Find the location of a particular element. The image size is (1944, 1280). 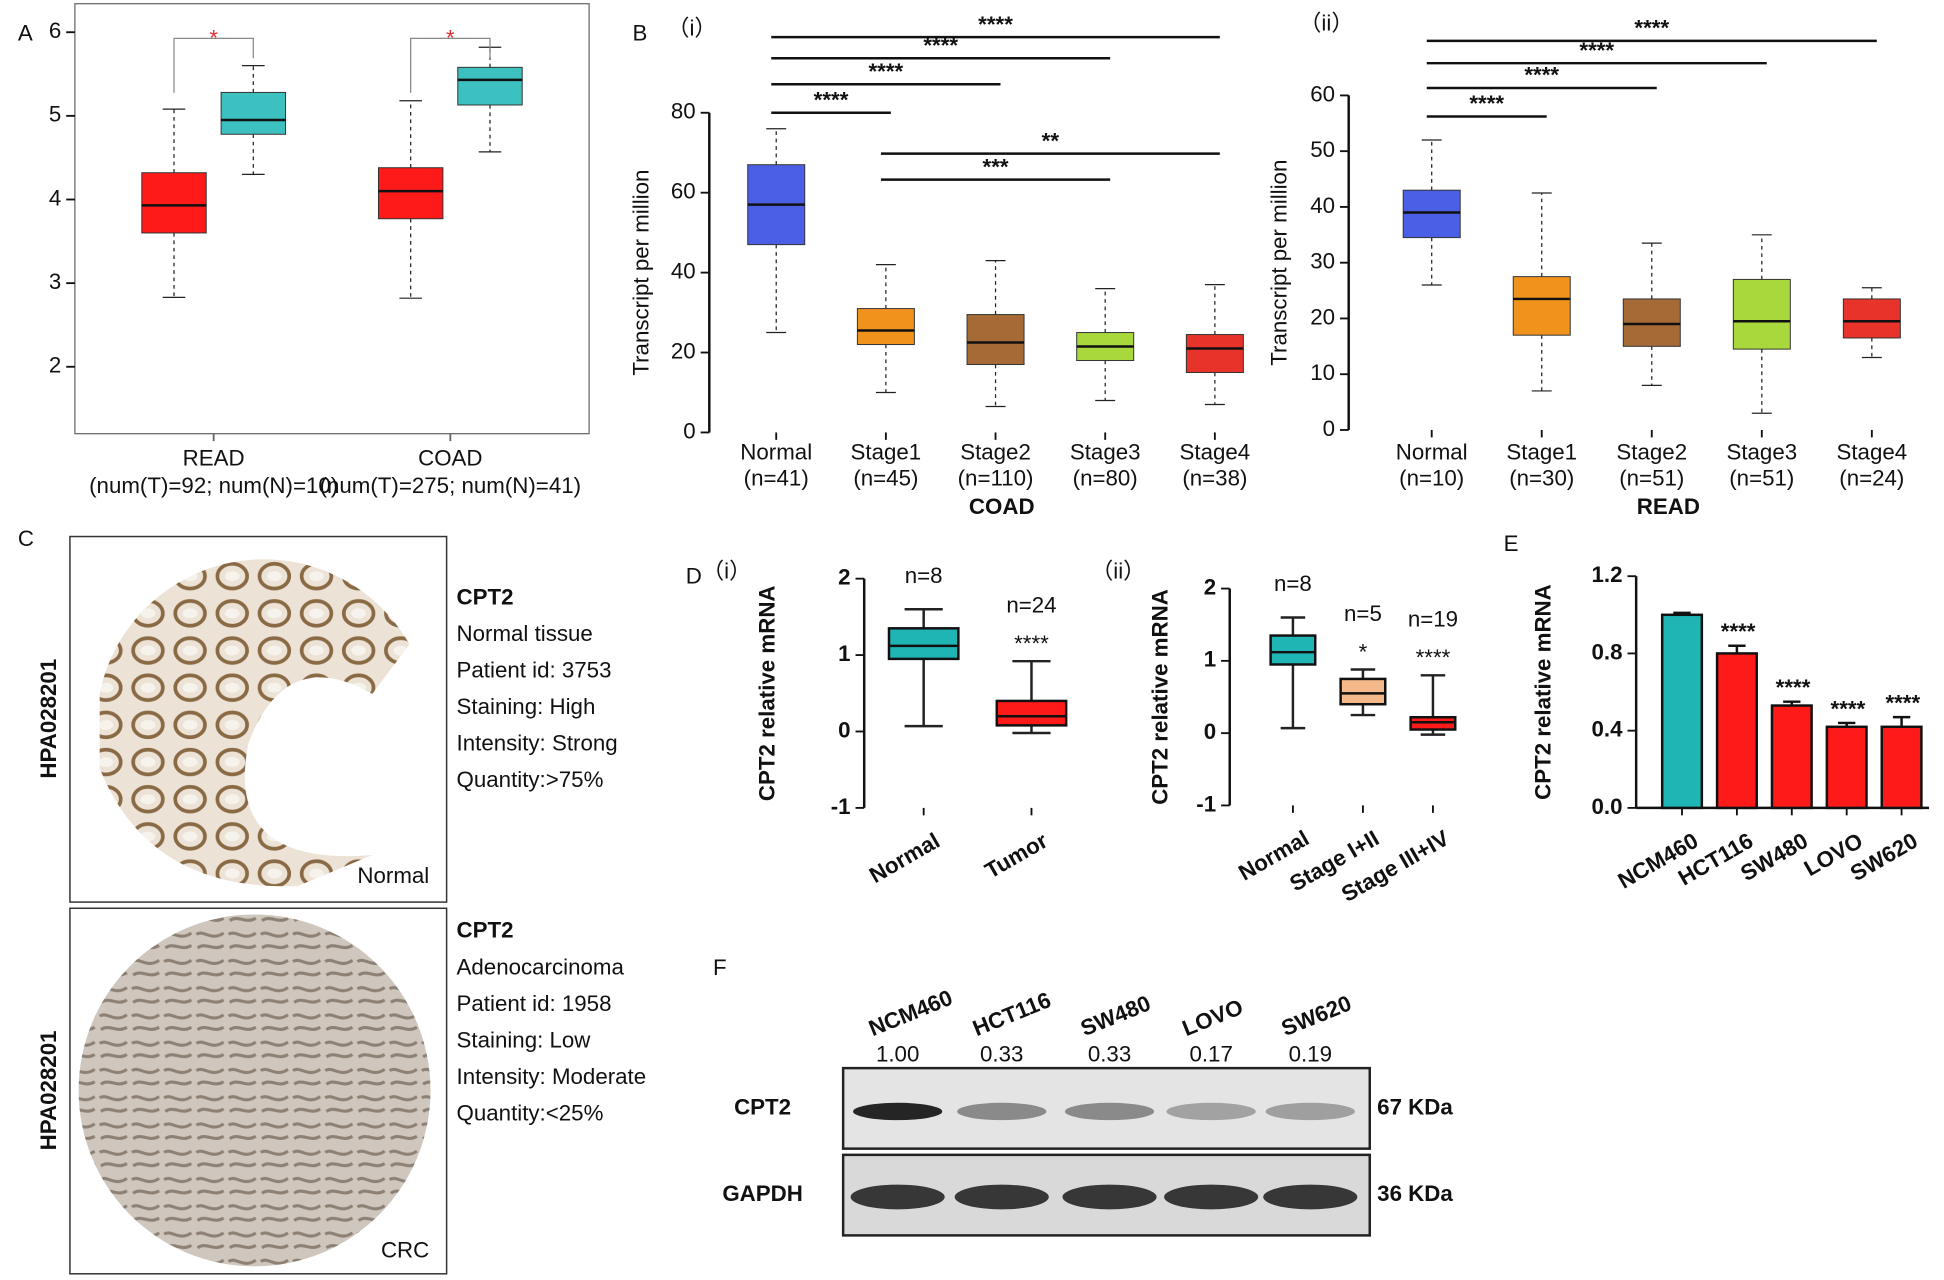

category-note: (n=45) is located at coordinates (885, 477).